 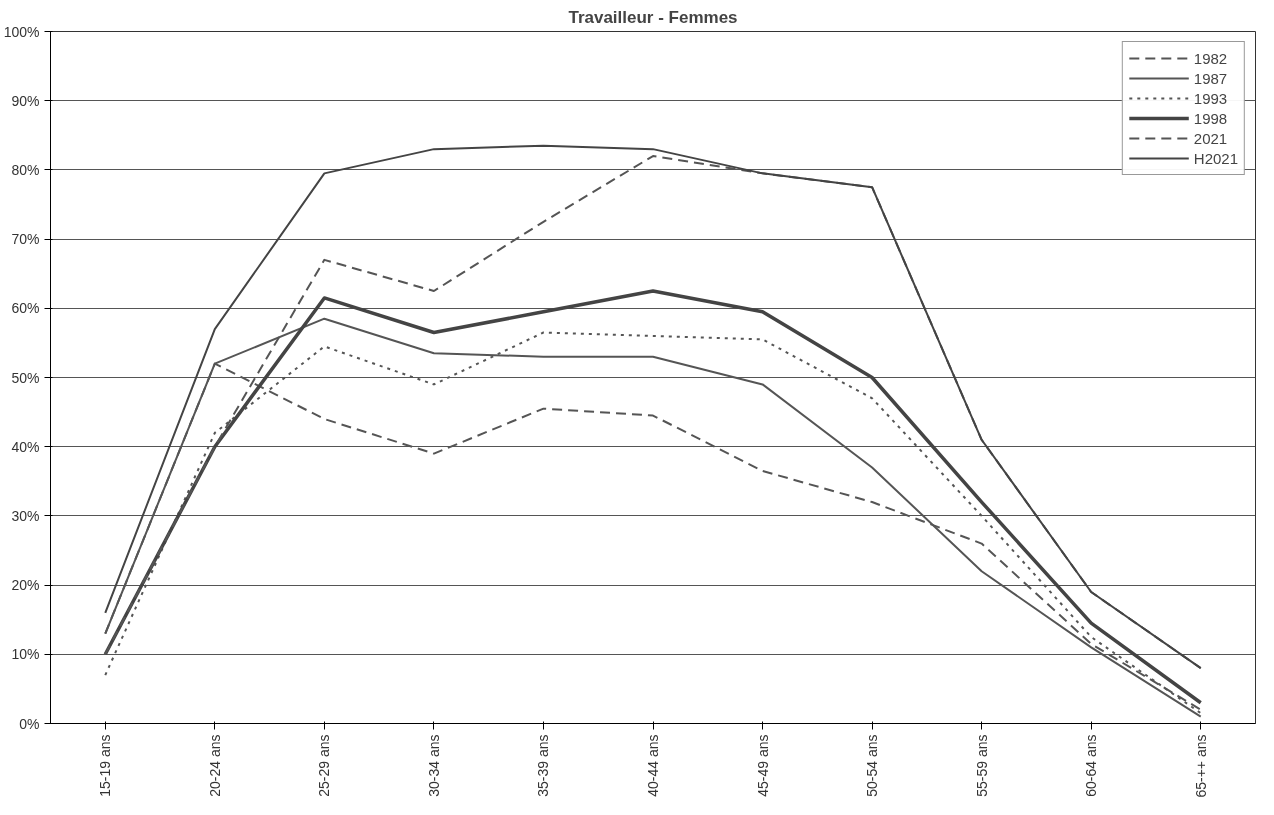 I want to click on x-tick-label: 45-49 ans, so click(x=762, y=765).